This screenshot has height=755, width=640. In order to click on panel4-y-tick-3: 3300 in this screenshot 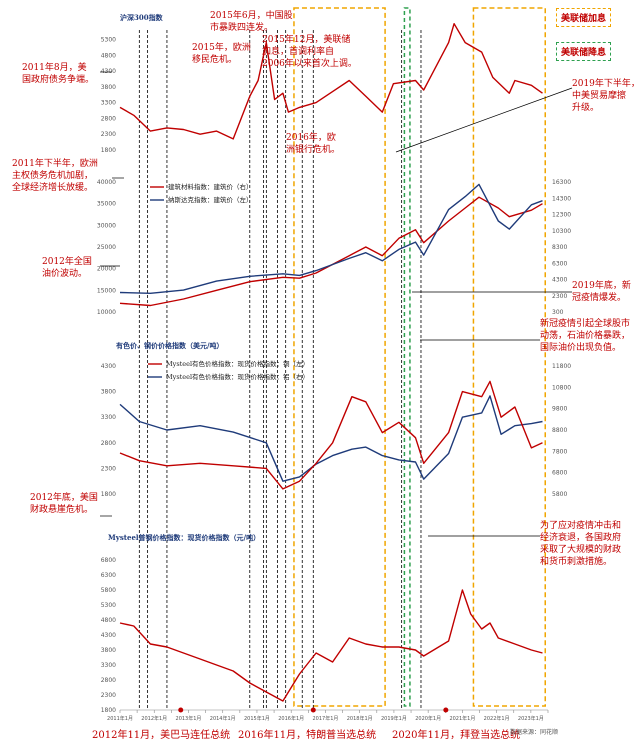, I will do `click(108, 665)`.